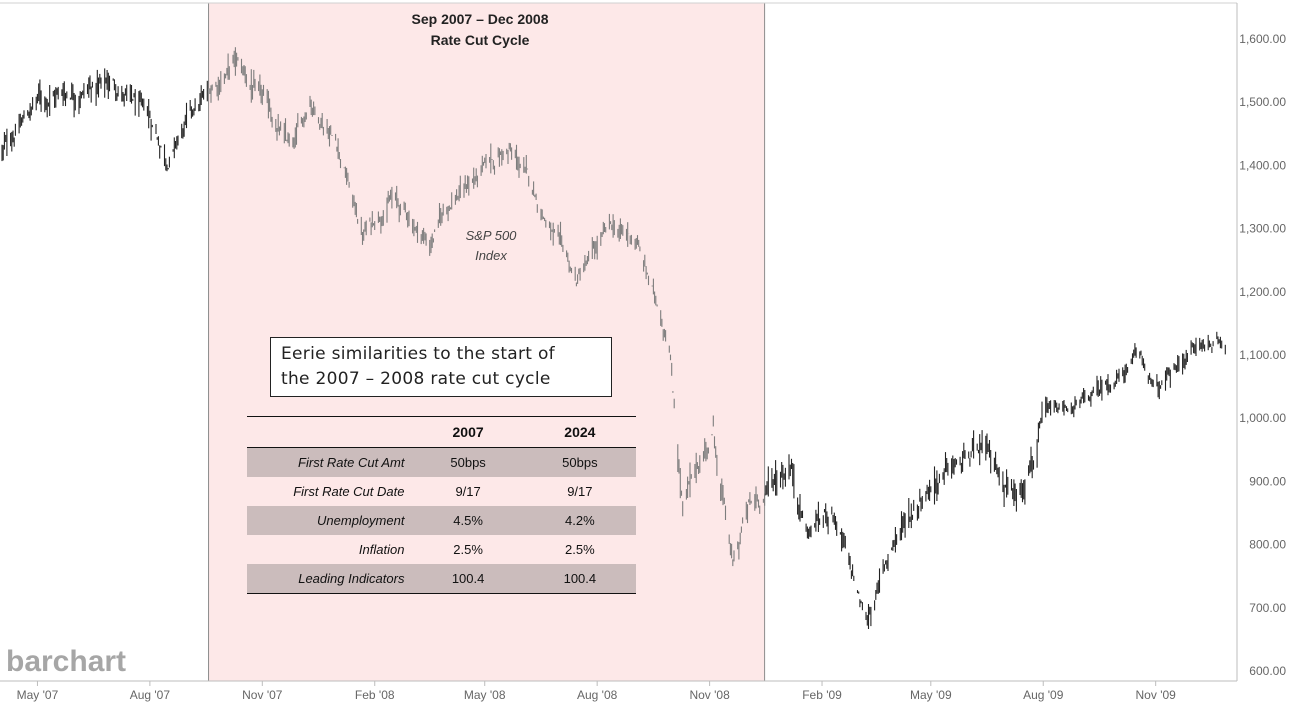 This screenshot has height=712, width=1304. What do you see at coordinates (1267, 545) in the screenshot?
I see `y-tick-label: 800.00` at bounding box center [1267, 545].